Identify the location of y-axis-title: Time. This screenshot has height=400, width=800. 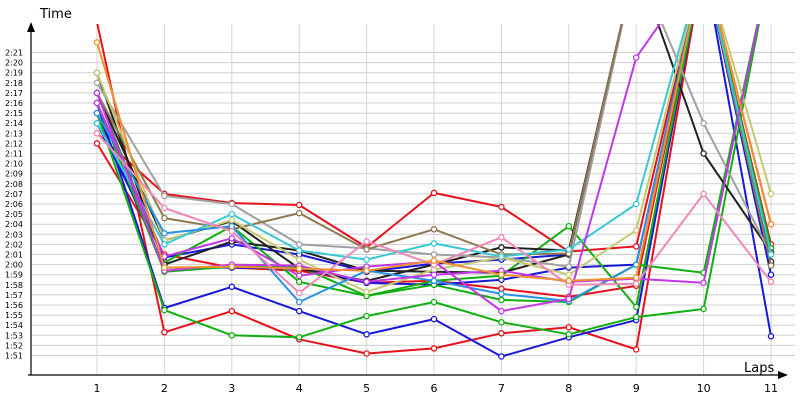
(55, 14).